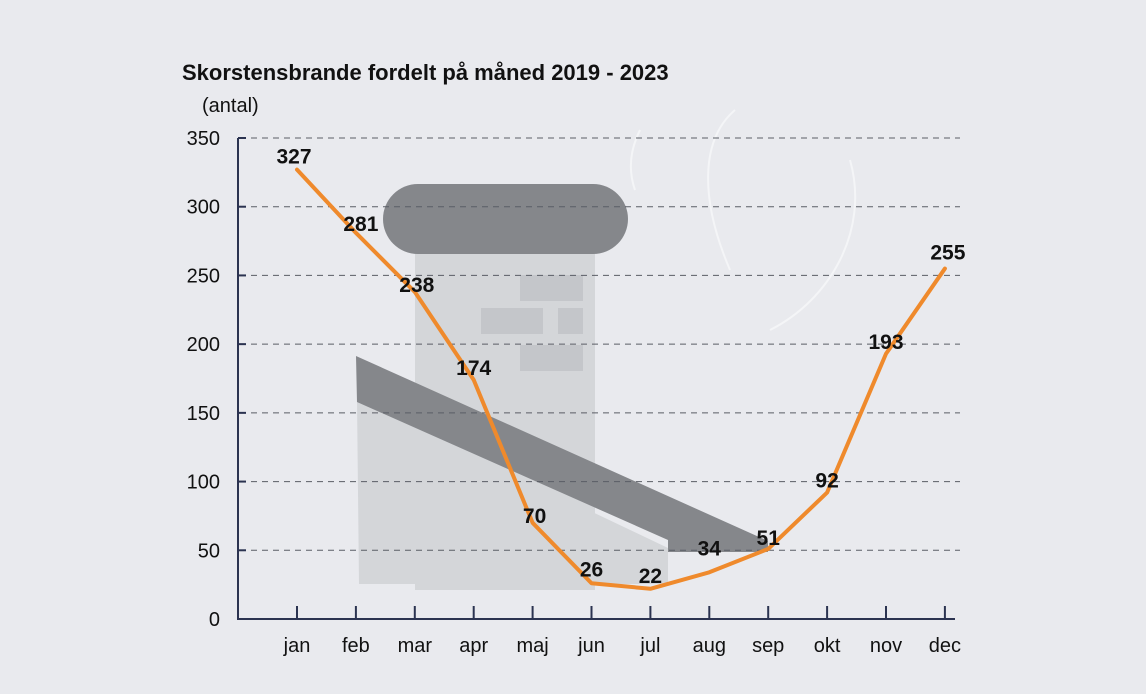  Describe the element at coordinates (769, 538) in the screenshot. I see `data-label: 51` at that location.